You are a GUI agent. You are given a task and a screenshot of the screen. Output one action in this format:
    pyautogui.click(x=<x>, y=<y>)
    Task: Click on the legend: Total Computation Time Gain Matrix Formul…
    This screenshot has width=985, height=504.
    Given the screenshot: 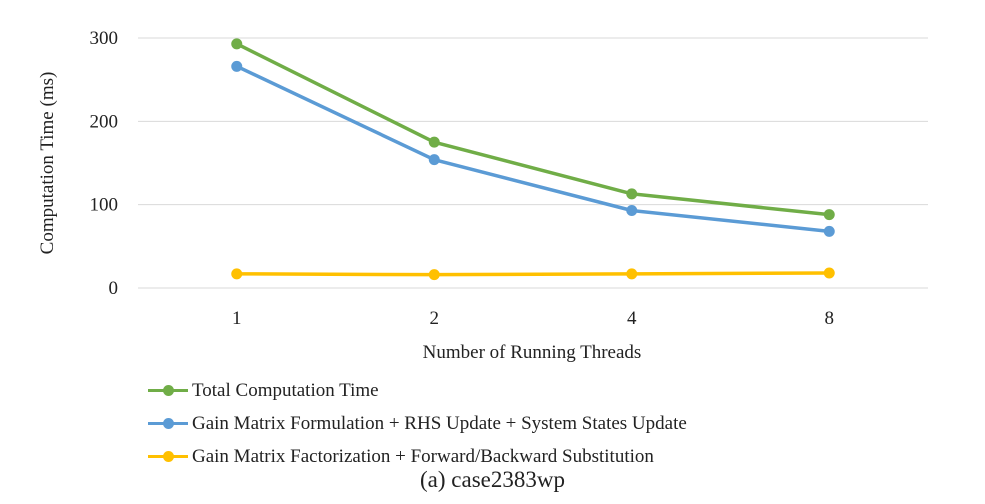 What is the action you would take?
    pyautogui.click(x=417, y=423)
    